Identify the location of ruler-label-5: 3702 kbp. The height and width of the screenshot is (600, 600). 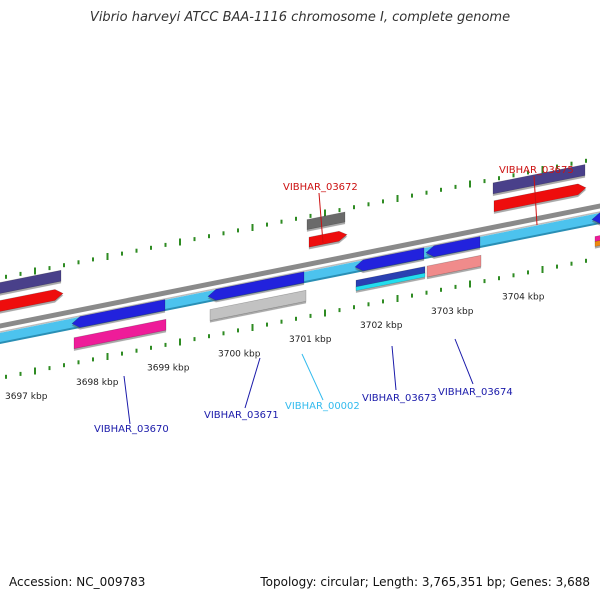
(381, 326).